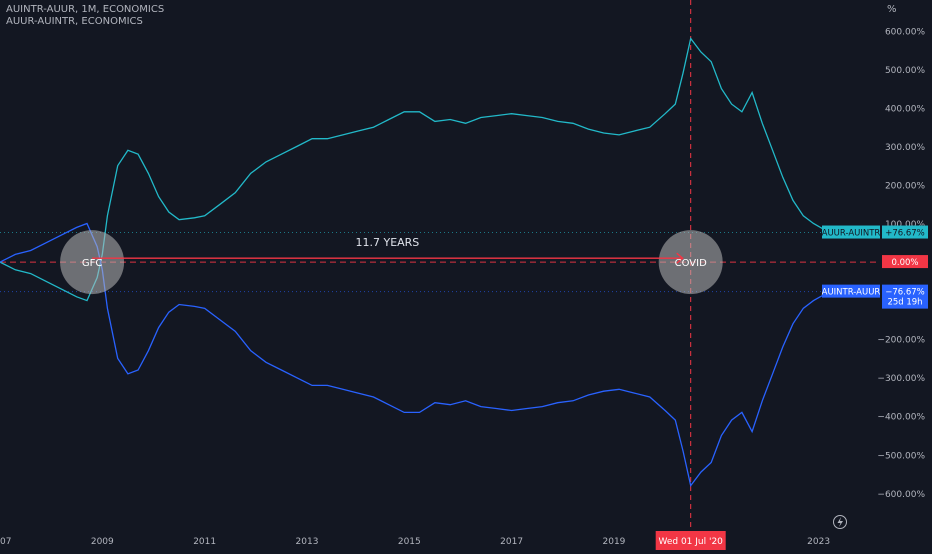 Image resolution: width=932 pixels, height=554 pixels. Describe the element at coordinates (905, 32) in the screenshot. I see `y-tick-label: 600.00%` at that location.